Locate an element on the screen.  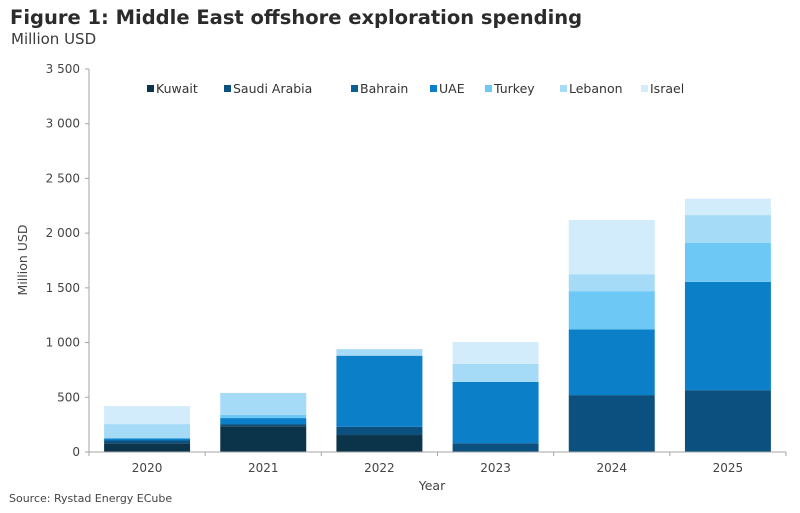
bar-stack-2023 is located at coordinates (495, 397).